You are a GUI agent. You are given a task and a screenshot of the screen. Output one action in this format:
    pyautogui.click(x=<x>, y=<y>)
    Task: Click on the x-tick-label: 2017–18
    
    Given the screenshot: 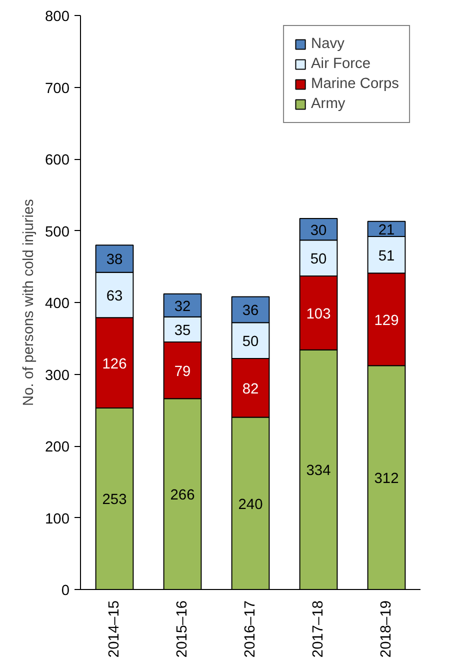 What is the action you would take?
    pyautogui.click(x=318, y=629)
    